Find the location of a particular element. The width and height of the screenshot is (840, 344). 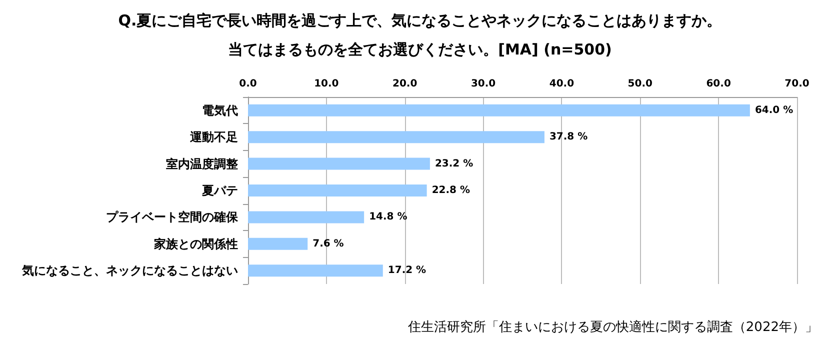

x-tick-label: 50.0 is located at coordinates (640, 84).